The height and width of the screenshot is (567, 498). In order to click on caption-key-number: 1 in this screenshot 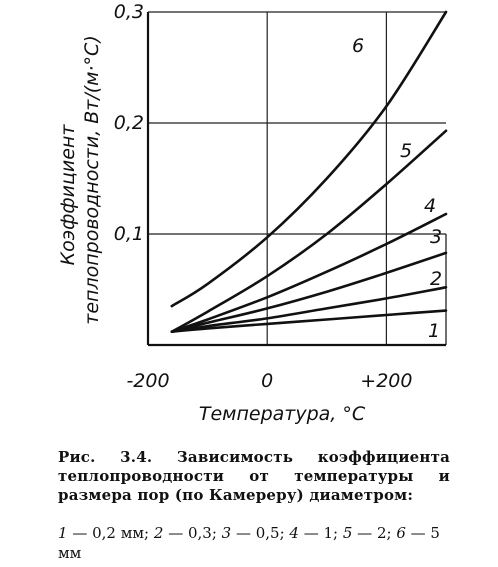, I will do `click(63, 533)`.